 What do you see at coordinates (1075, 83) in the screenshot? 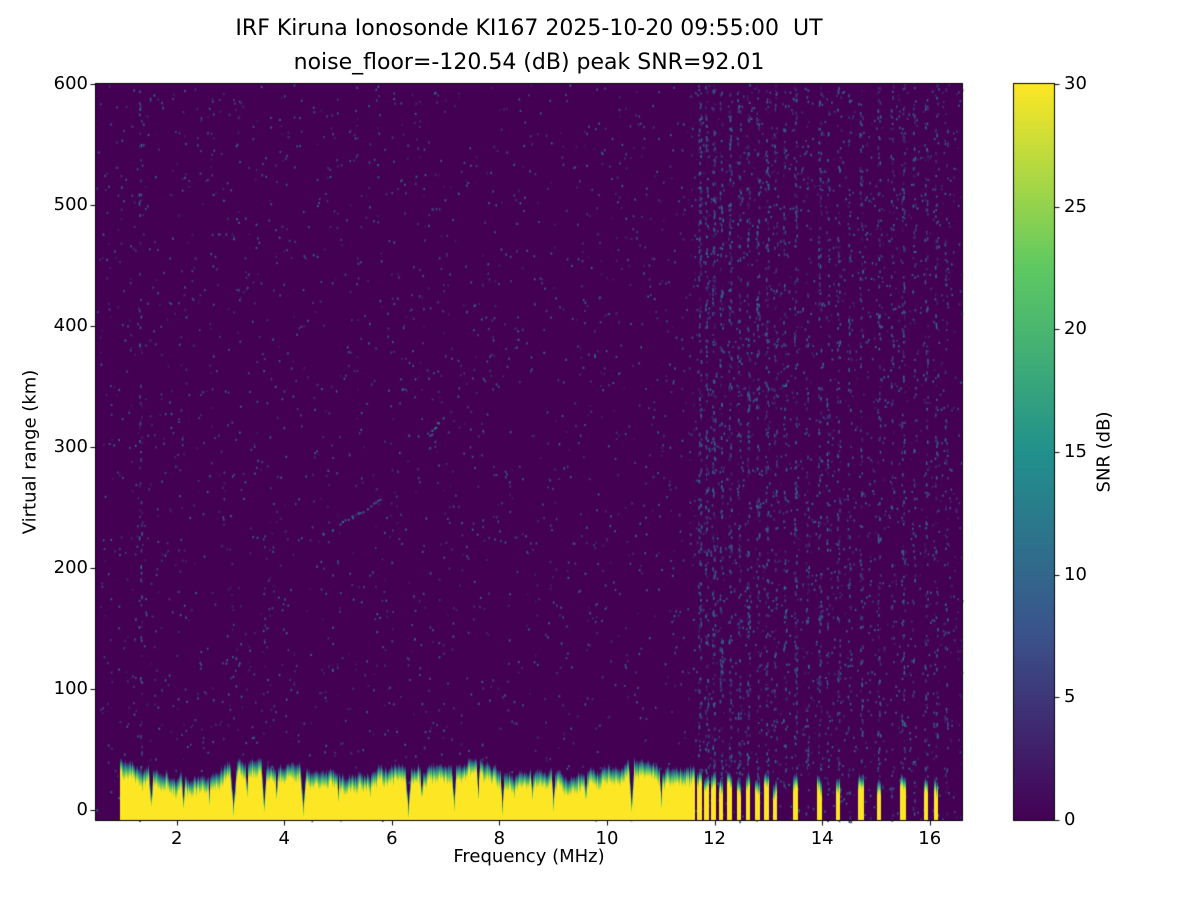
I see `colorbar-tick-label: 30` at bounding box center [1075, 83].